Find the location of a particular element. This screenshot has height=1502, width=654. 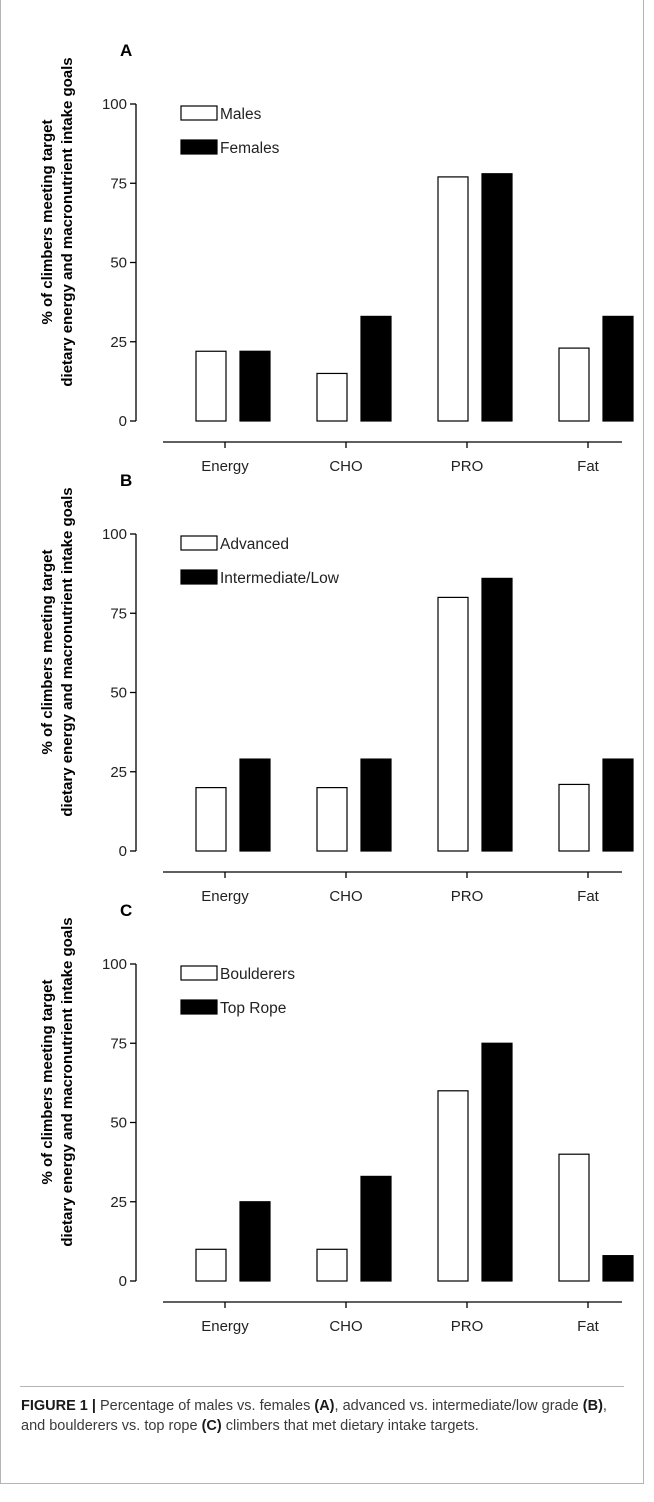

panel-b-y-tick-label: 75 is located at coordinates (118, 613).